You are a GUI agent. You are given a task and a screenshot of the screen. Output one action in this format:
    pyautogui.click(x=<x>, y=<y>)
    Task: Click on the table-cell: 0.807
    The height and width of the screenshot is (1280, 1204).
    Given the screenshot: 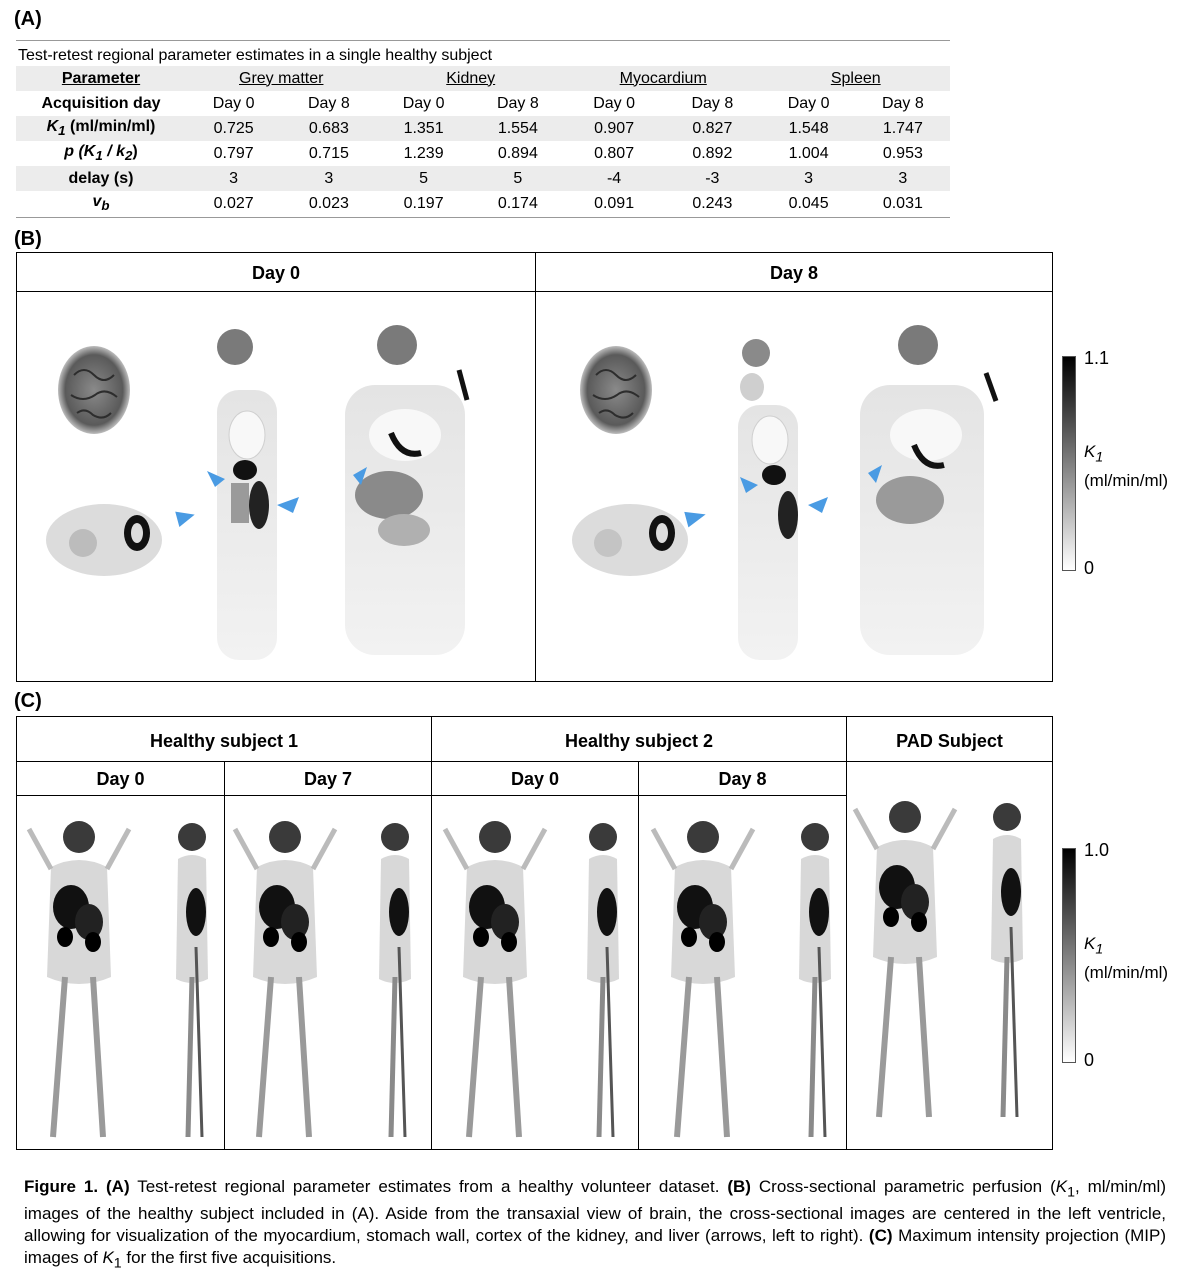 What is the action you would take?
    pyautogui.click(x=614, y=153)
    